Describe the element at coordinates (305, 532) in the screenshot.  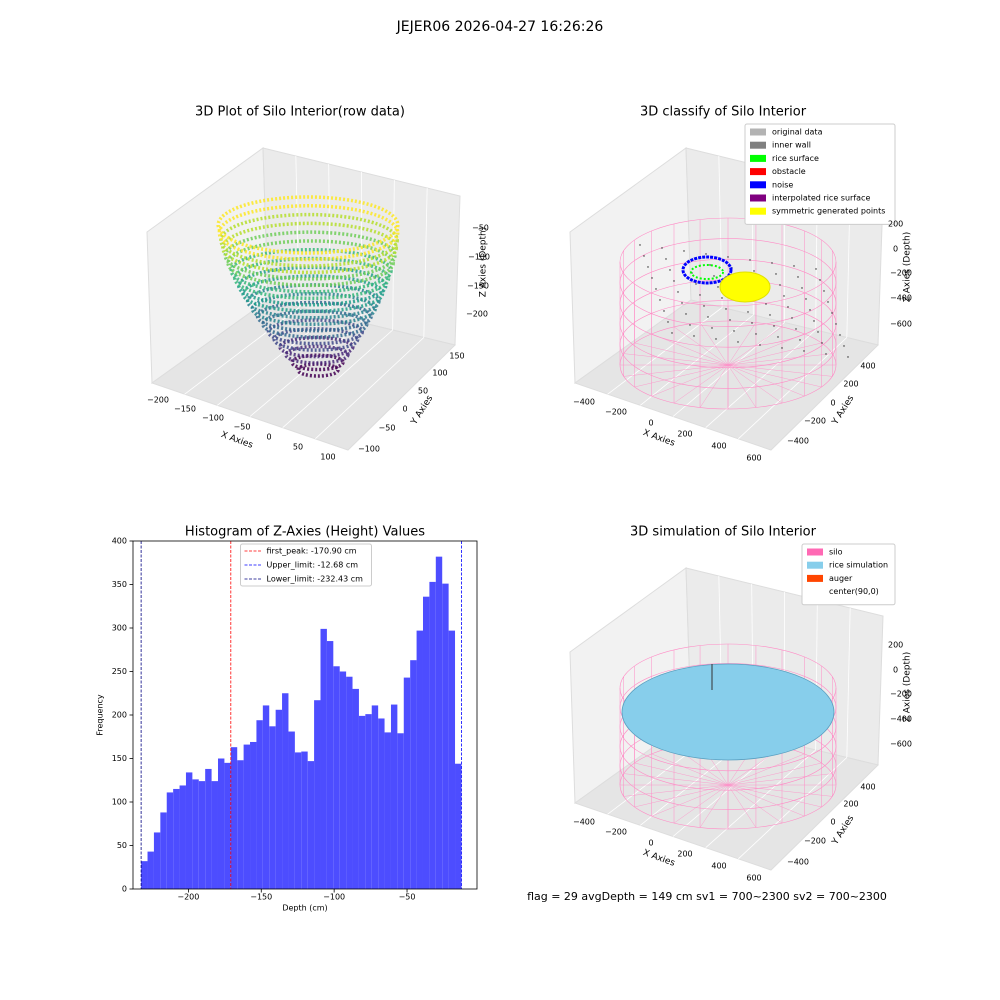
I see `chart-title: Histogram of Z-Axies (Height) Values` at that location.